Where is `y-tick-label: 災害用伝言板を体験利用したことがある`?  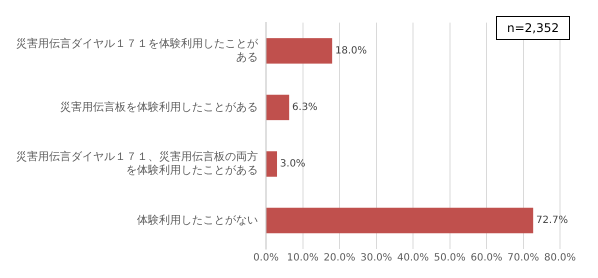 y-tick-label: 災害用伝言板を体験利用したことがある is located at coordinates (159, 107).